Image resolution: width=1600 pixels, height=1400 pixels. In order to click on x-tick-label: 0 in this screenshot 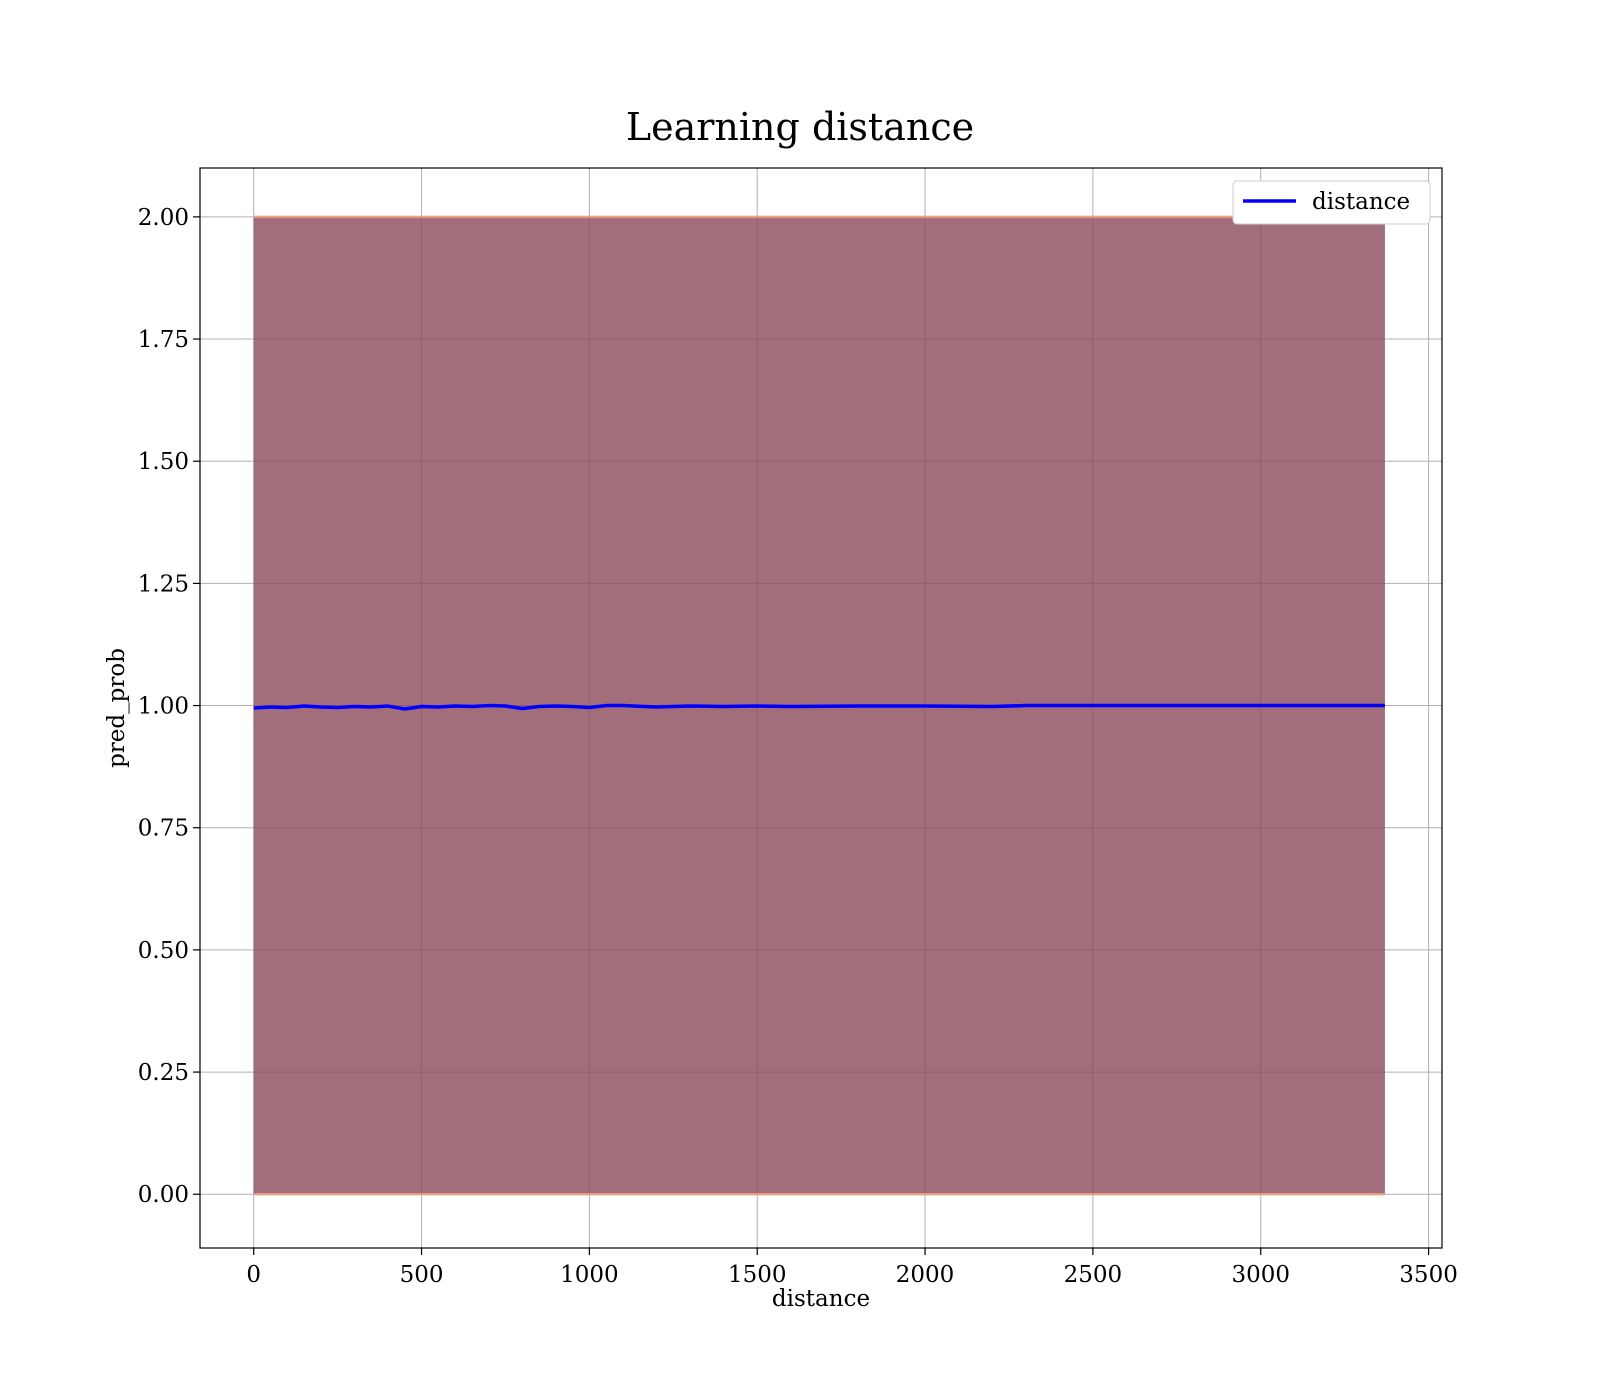, I will do `click(253, 1275)`.